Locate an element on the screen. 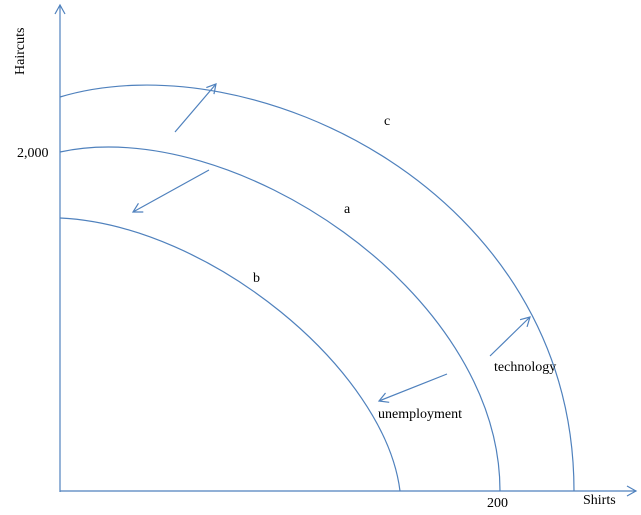 This screenshot has width=641, height=515. inward-shift-arrow-top is located at coordinates (170, 191).